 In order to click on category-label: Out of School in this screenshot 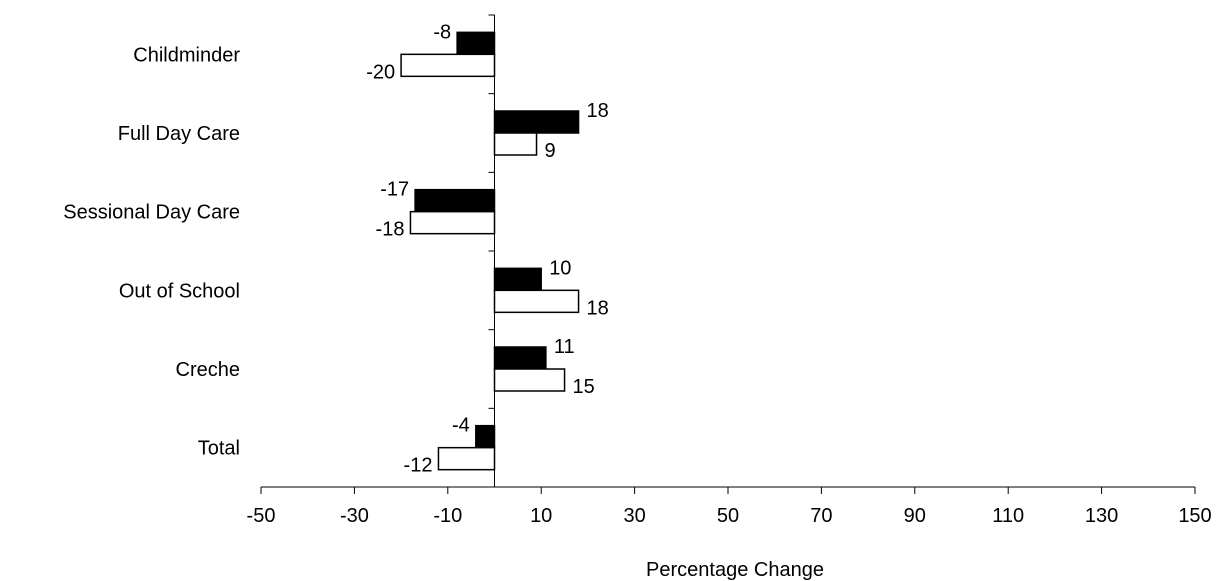, I will do `click(179, 291)`.